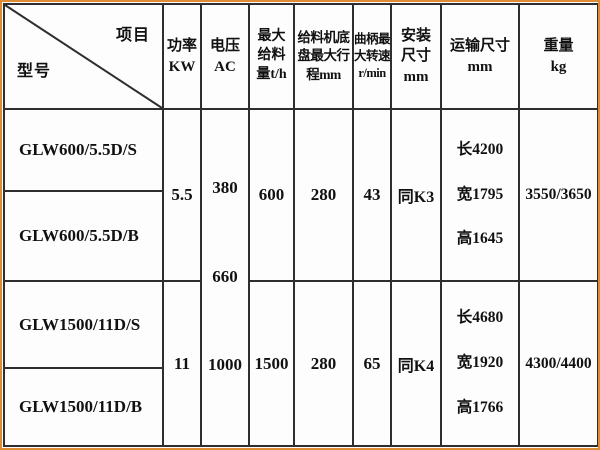 The height and width of the screenshot is (450, 600). What do you see at coordinates (416, 363) in the screenshot?
I see `install-size-cell: 同K4` at bounding box center [416, 363].